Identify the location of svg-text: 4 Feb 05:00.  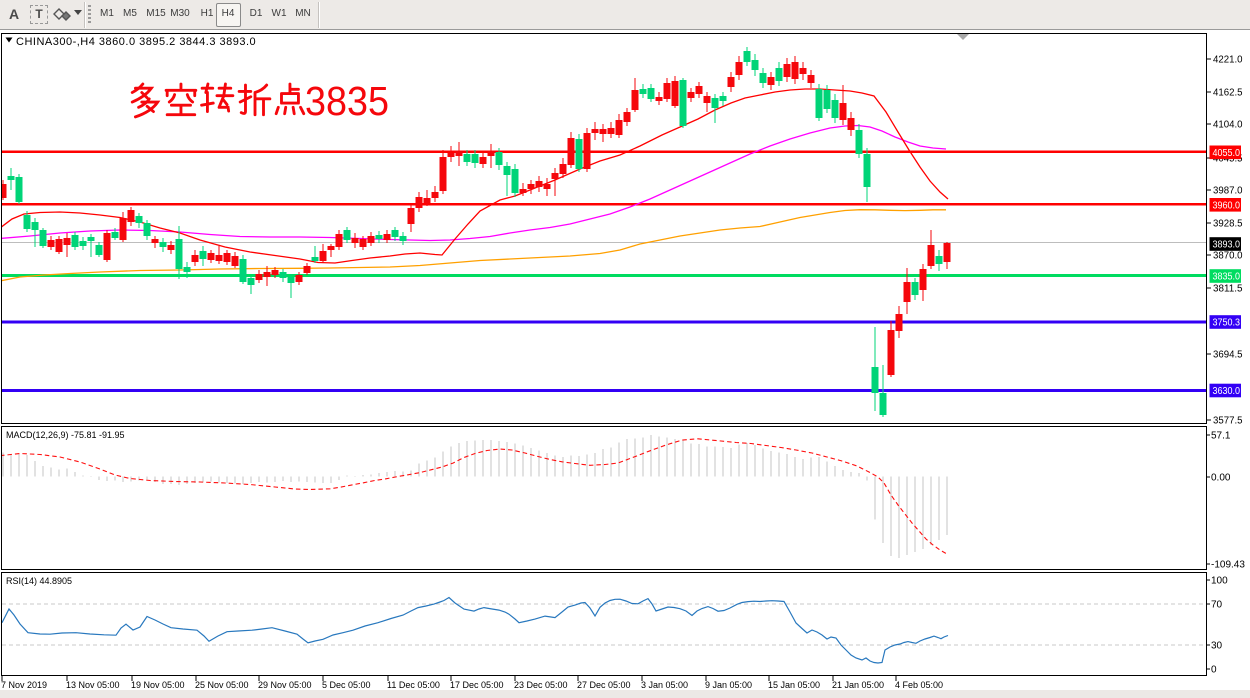
(919, 685).